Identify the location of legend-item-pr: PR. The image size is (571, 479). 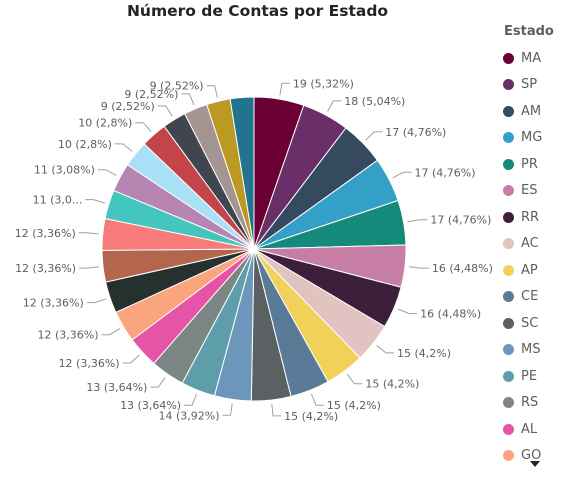
(536, 164).